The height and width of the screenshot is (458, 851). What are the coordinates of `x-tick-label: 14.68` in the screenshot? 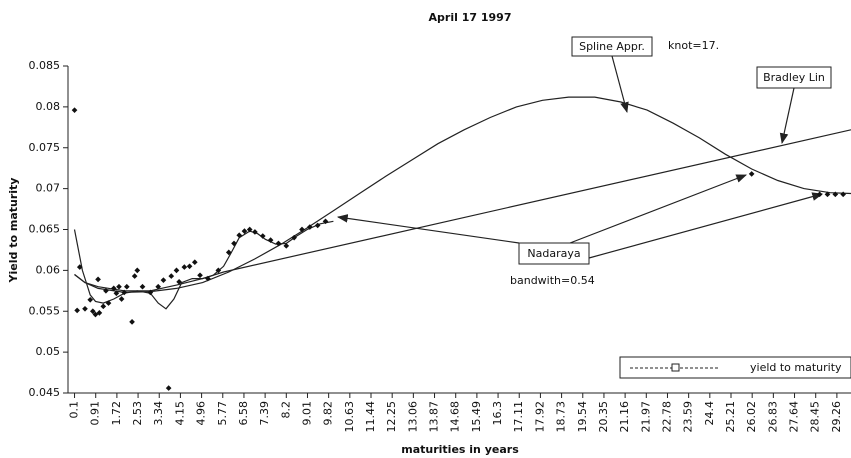 It's located at (455, 417).